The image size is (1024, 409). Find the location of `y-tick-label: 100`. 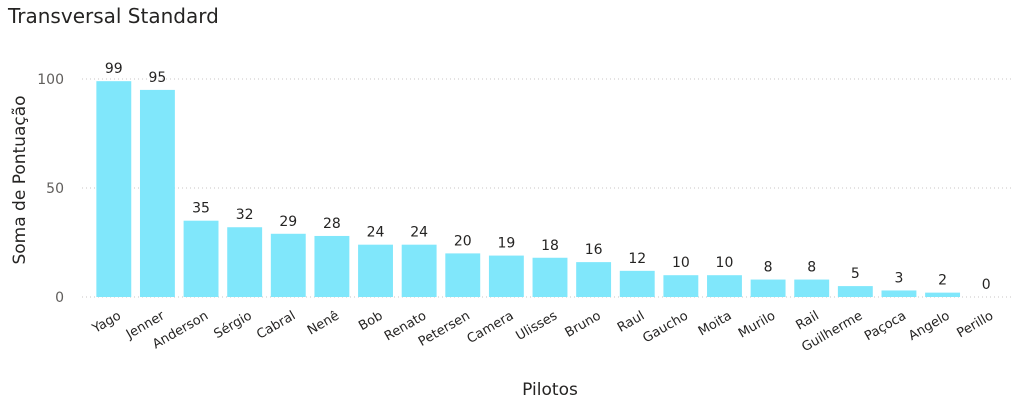

y-tick-label: 100 is located at coordinates (50, 80).